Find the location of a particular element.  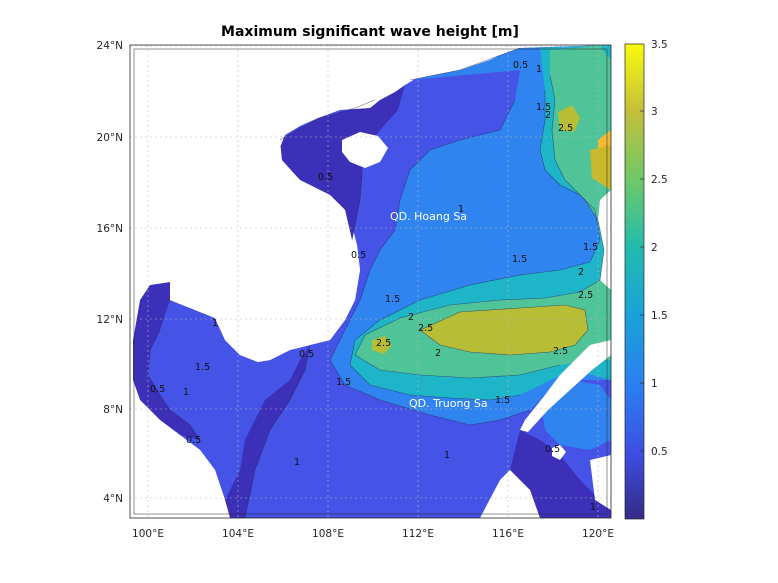

colorbar-tick-label: 2.5 is located at coordinates (659, 180).